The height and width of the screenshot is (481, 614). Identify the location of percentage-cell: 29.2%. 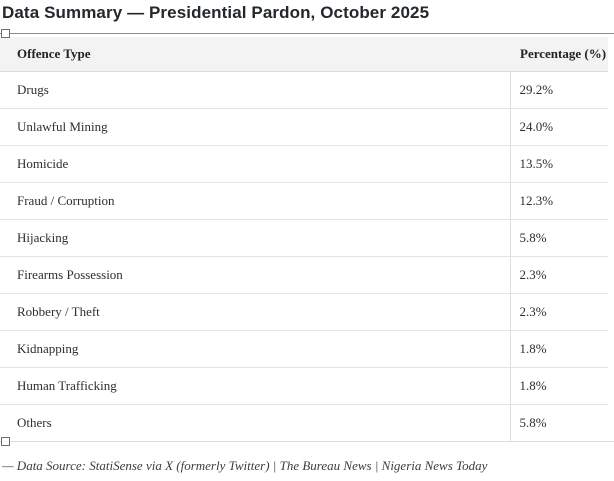
(558, 90).